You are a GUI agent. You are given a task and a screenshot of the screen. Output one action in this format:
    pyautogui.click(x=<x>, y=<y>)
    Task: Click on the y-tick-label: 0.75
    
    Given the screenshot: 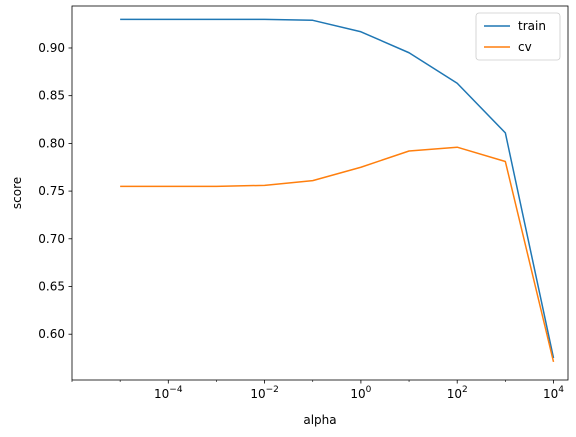 What is the action you would take?
    pyautogui.click(x=51, y=191)
    